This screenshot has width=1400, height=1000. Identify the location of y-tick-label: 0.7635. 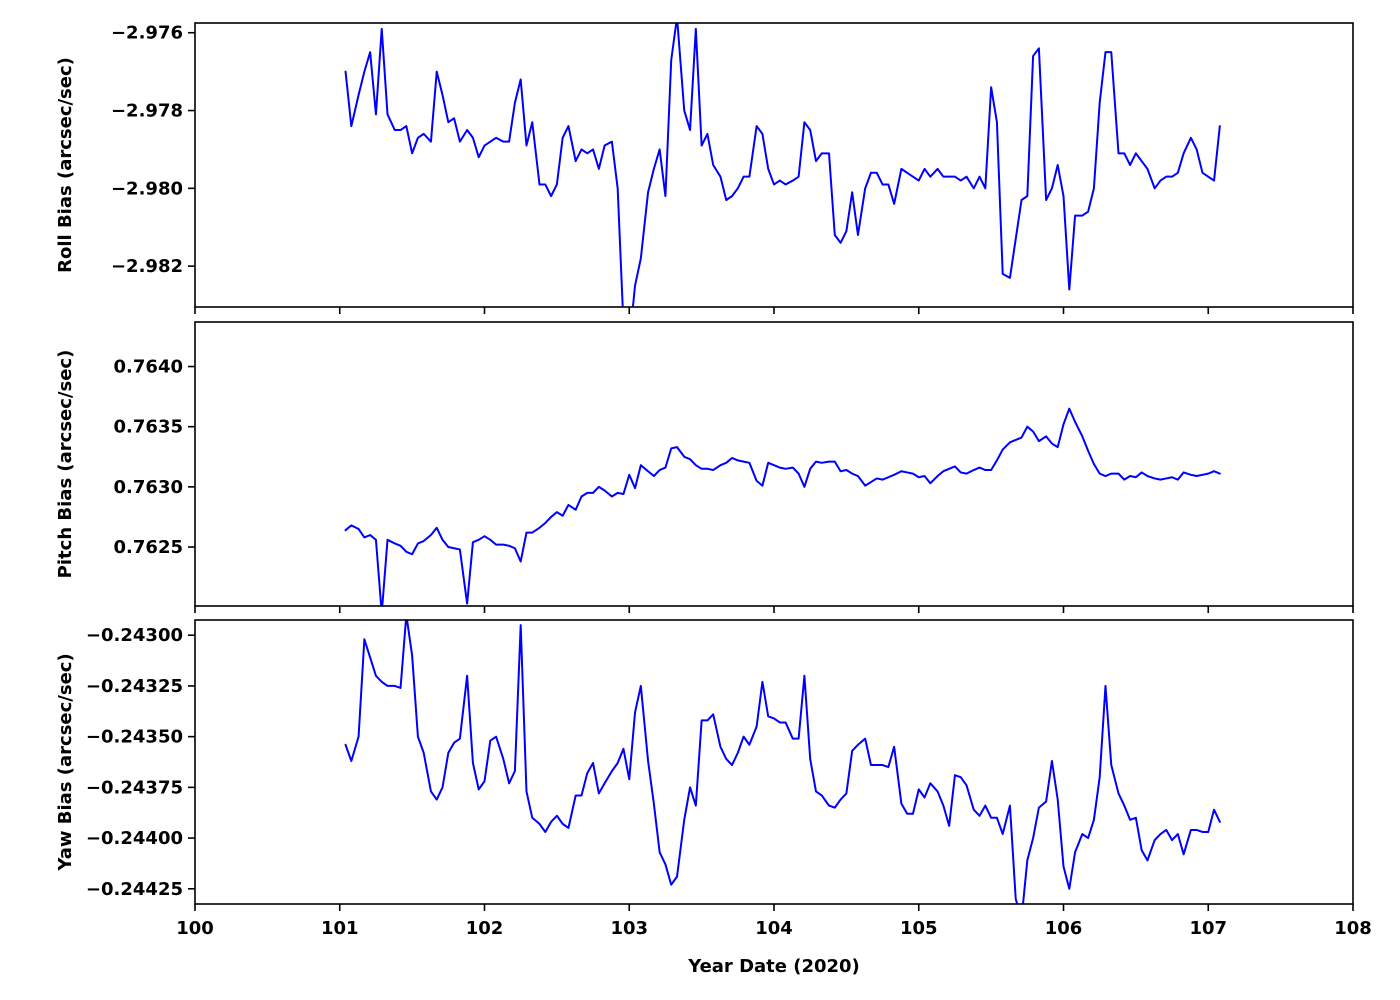
(148, 427).